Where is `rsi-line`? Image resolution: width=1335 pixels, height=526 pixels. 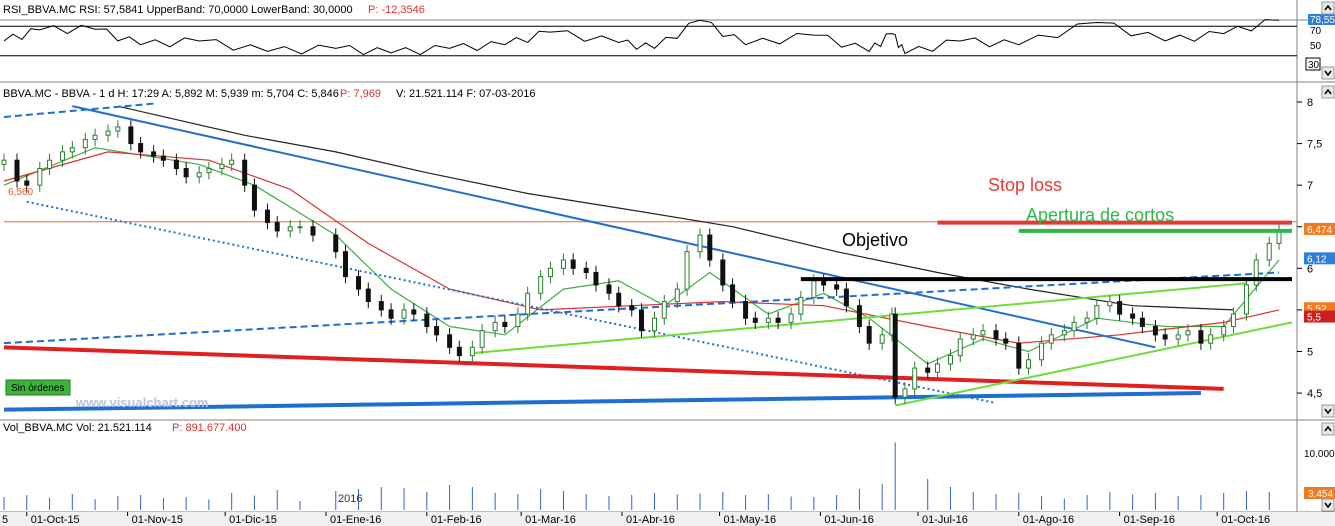 rsi-line is located at coordinates (641, 37).